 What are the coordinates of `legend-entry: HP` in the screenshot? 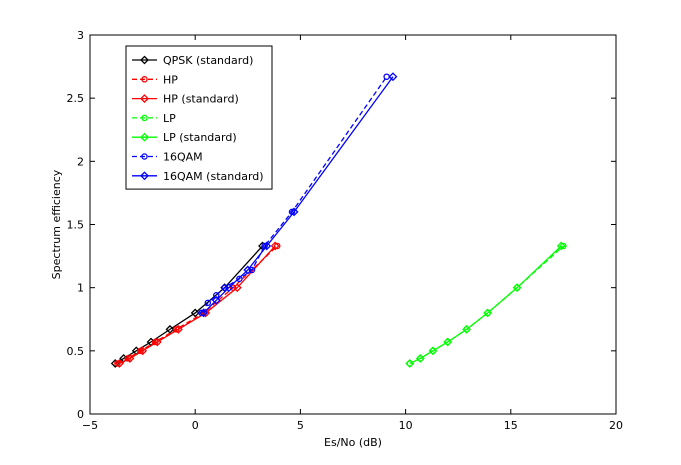 It's located at (155, 79).